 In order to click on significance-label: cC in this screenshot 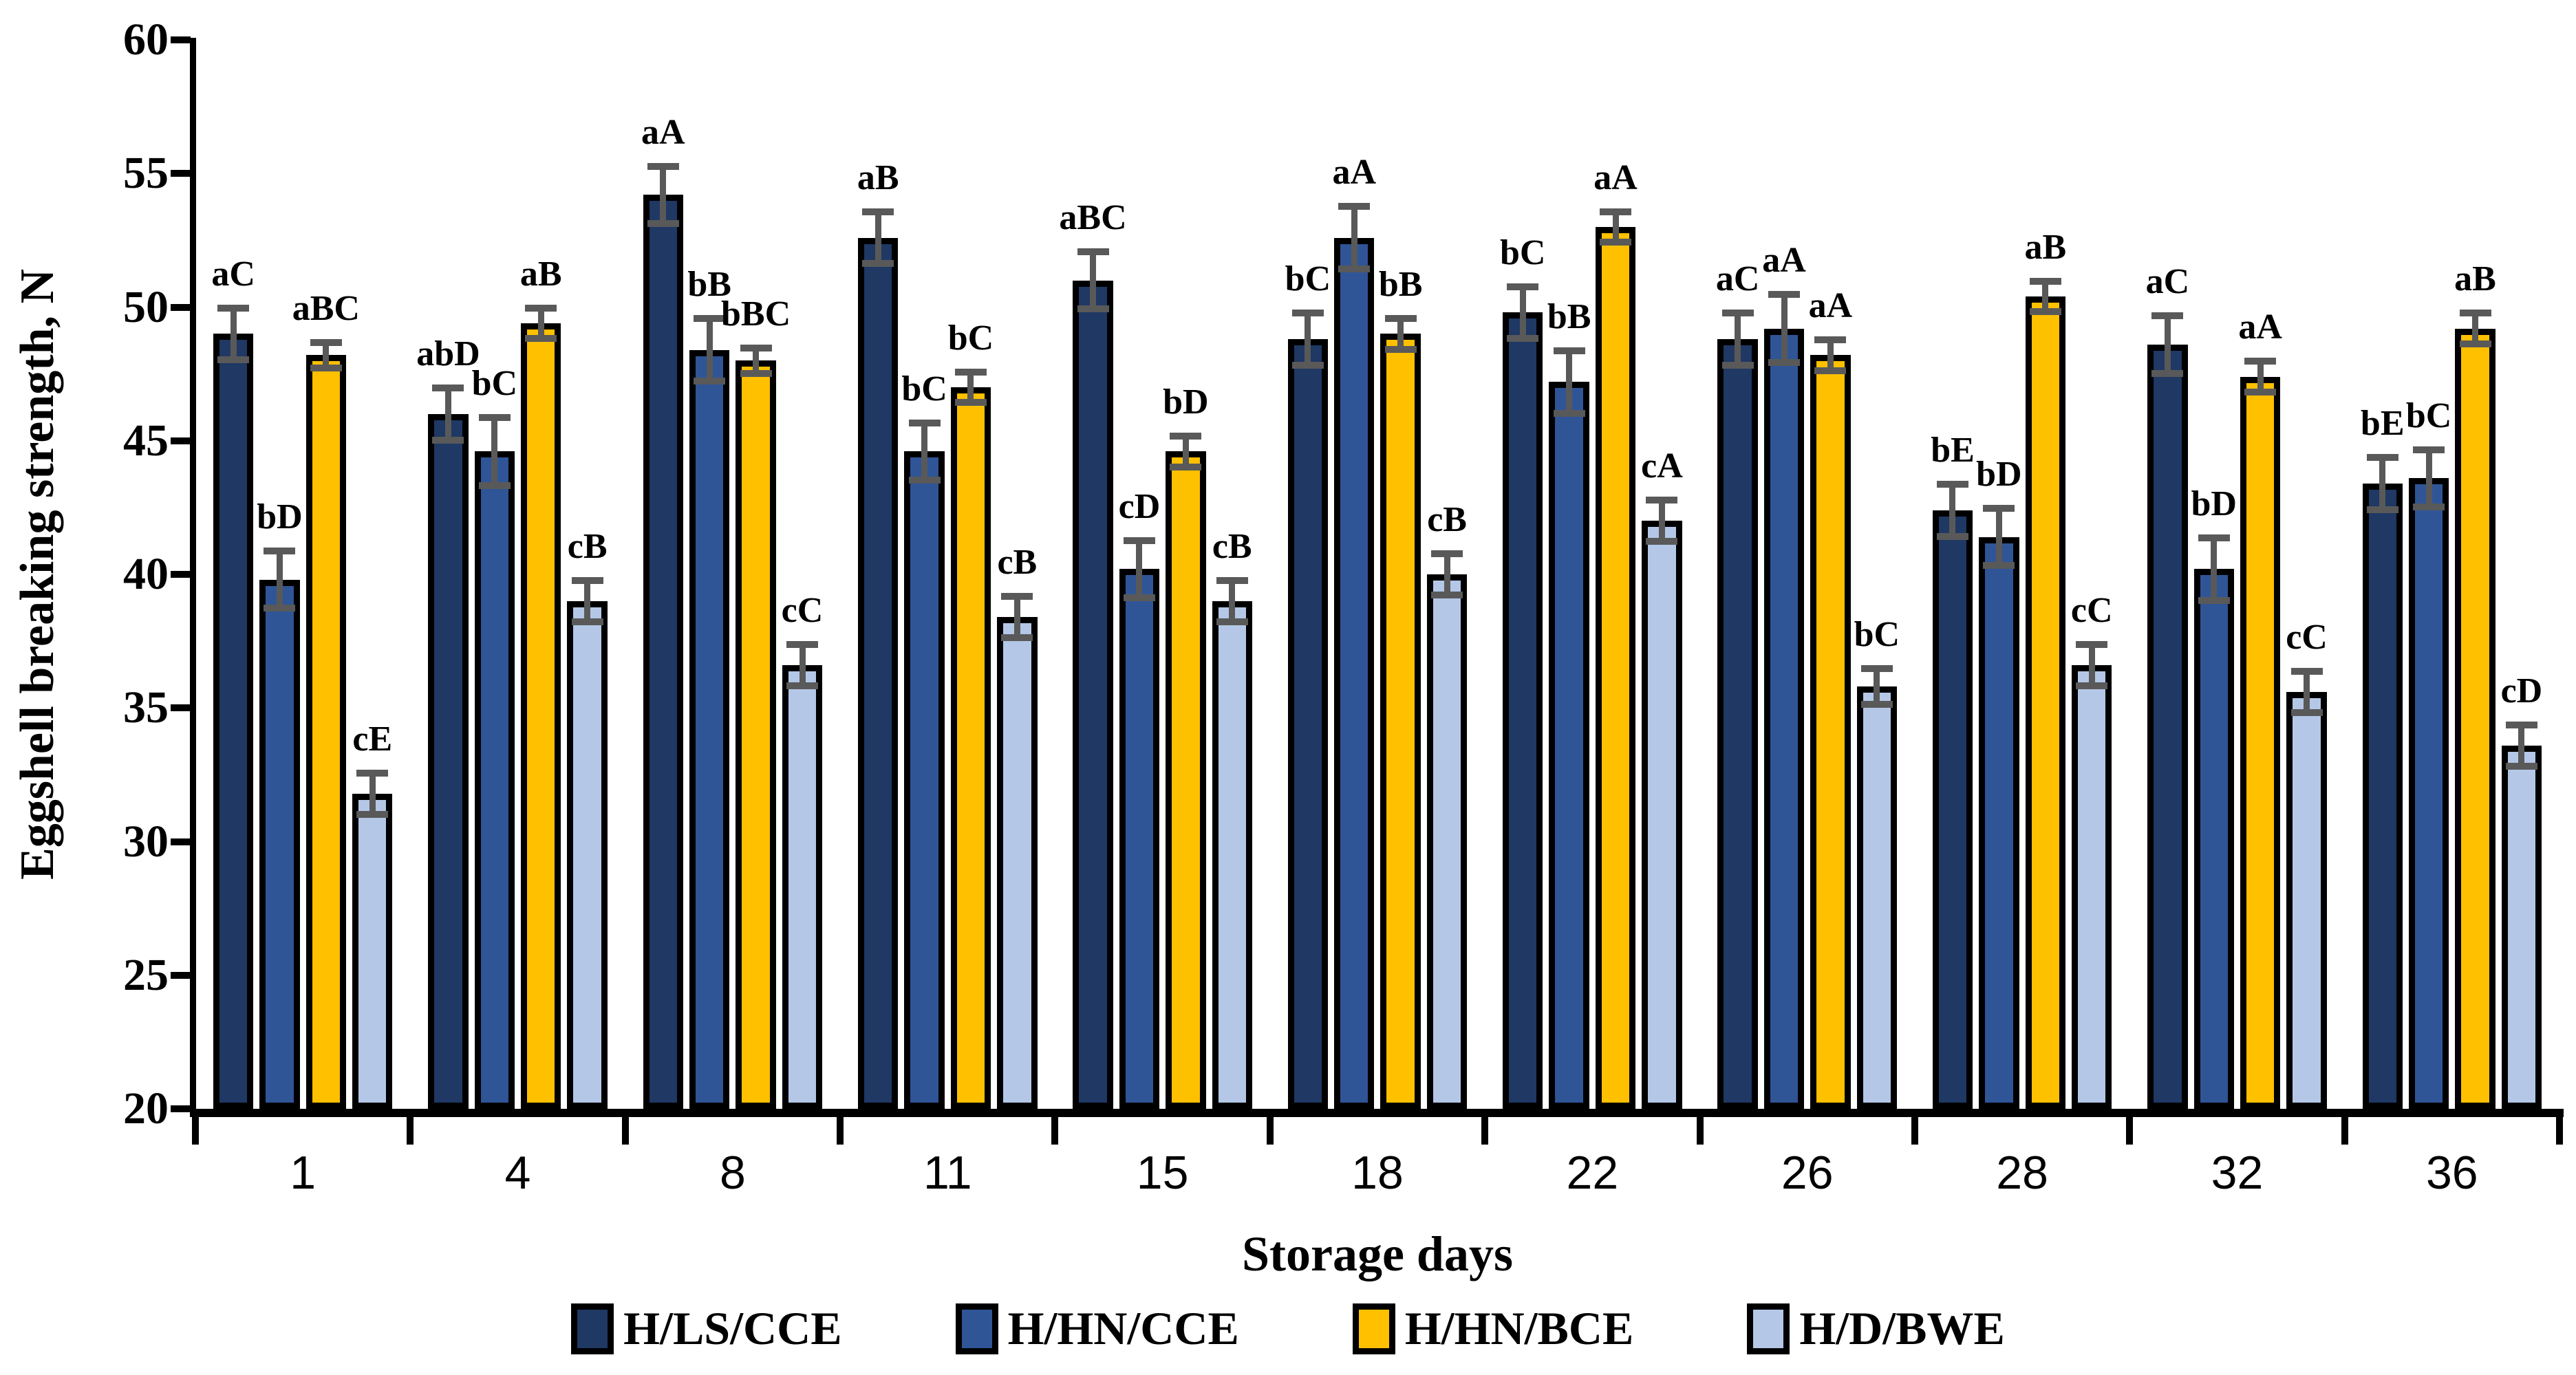, I will do `click(802, 611)`.